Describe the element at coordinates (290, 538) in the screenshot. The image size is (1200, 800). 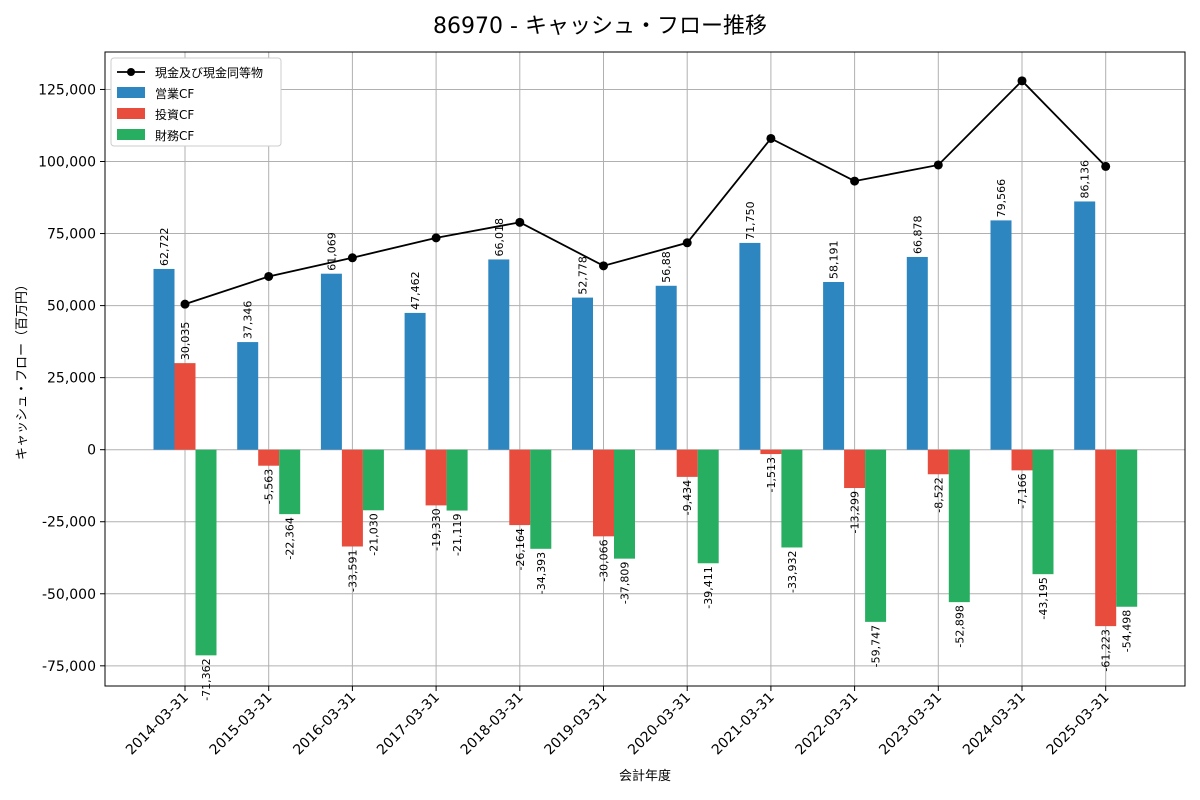
I see `bar-value-label: -22,364` at that location.